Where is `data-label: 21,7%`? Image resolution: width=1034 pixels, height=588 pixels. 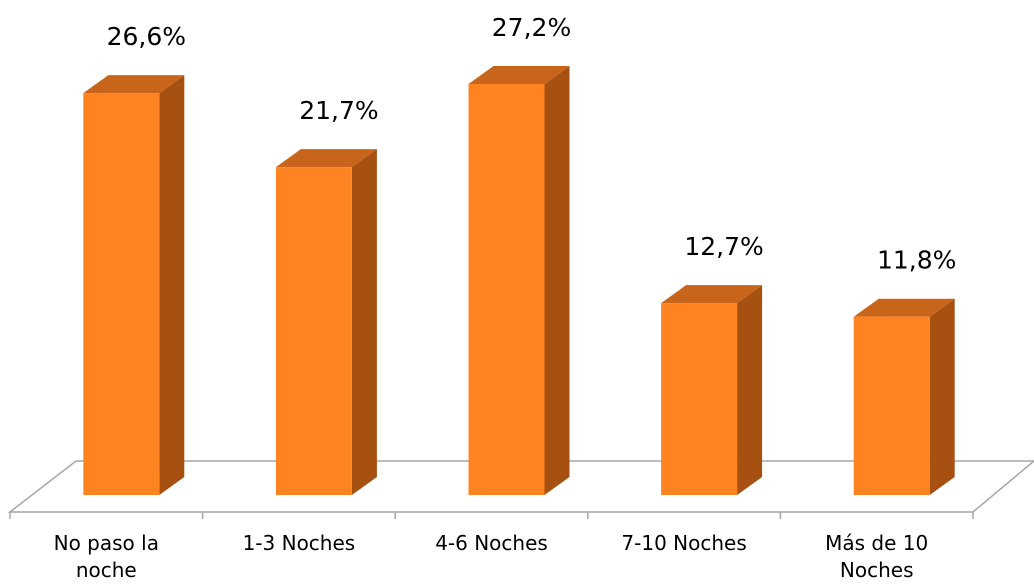 data-label: 21,7% is located at coordinates (338, 110).